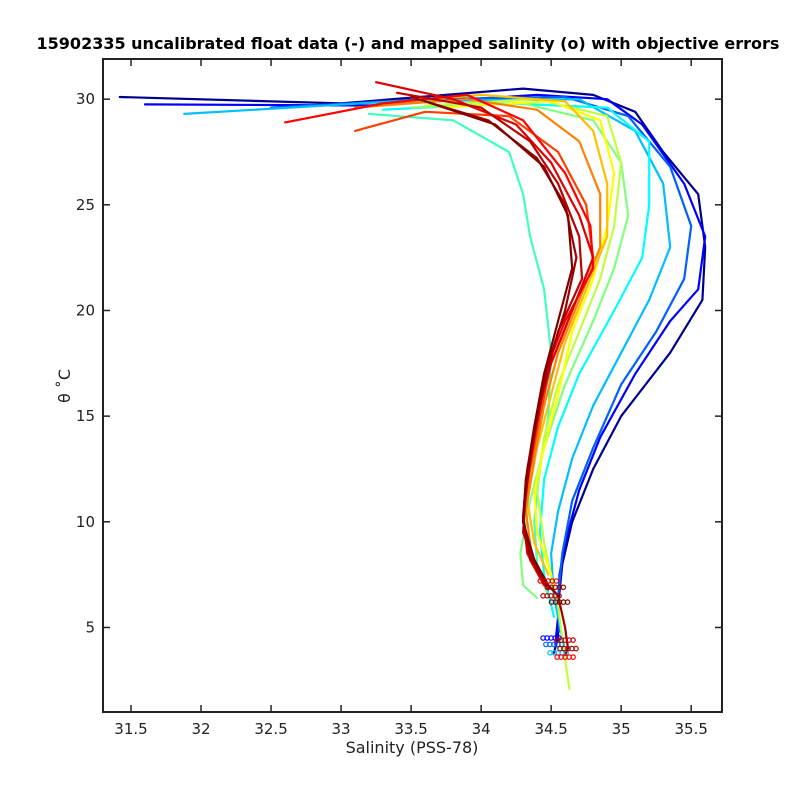 The image size is (800, 800). Describe the element at coordinates (85, 522) in the screenshot. I see `y-tick-label: 10` at that location.